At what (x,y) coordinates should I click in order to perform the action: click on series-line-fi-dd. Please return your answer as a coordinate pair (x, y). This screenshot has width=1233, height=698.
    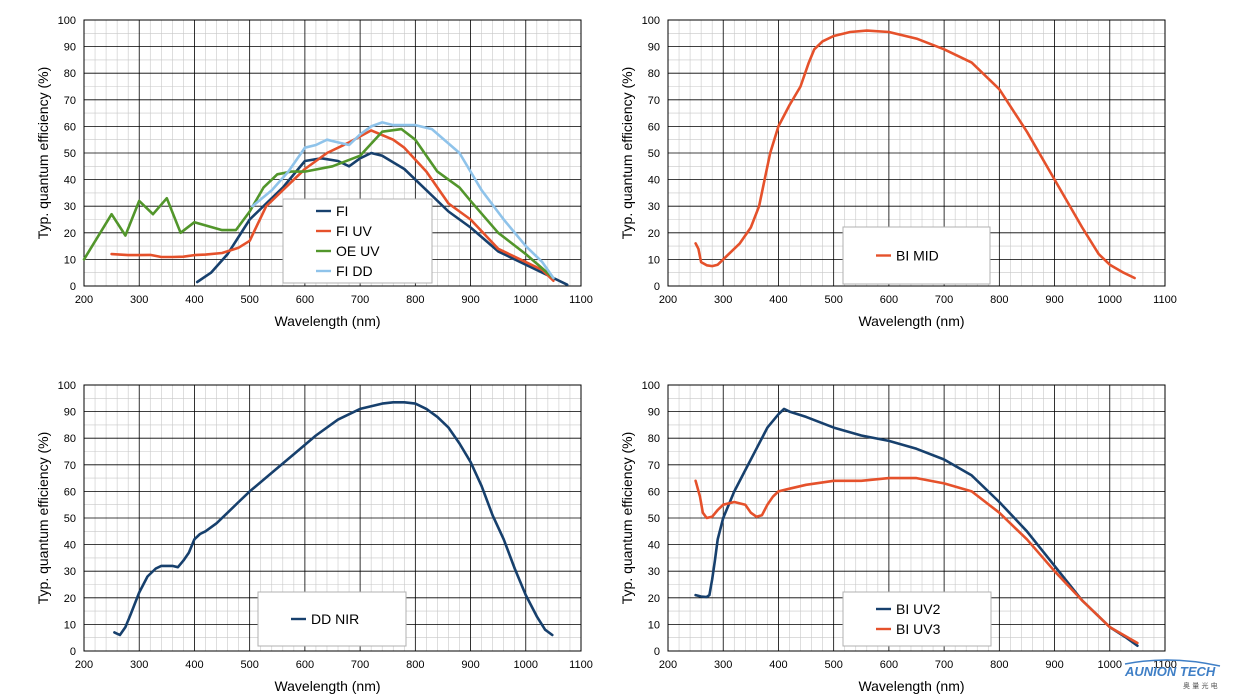
    Looking at the image, I should click on (403, 200).